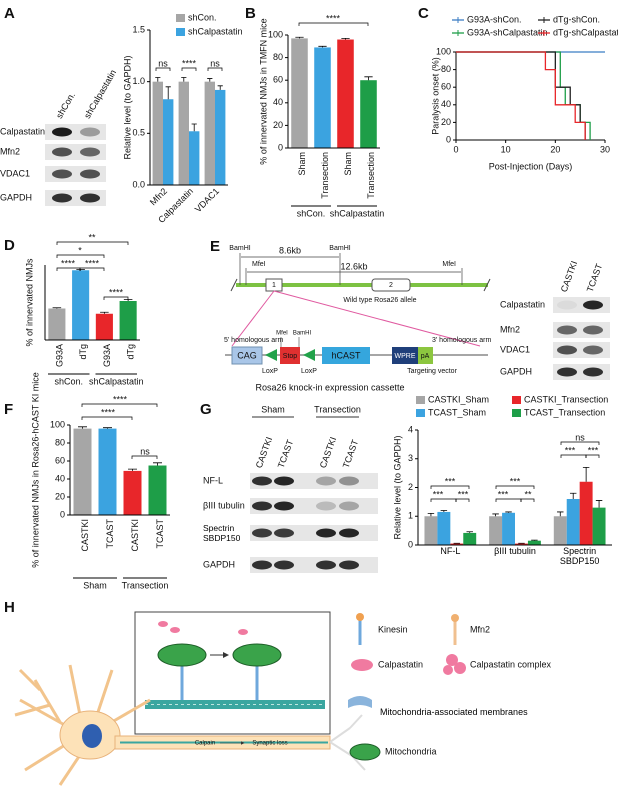  I want to click on x-tick-label: βIII tubulin, so click(515, 551).